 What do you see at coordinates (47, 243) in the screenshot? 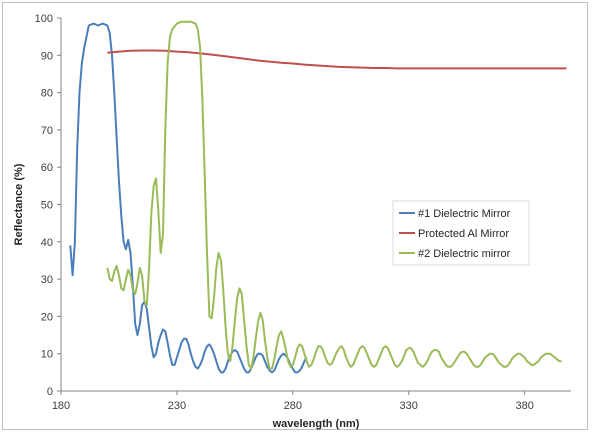
I see `y-tick-label: 40` at bounding box center [47, 243].